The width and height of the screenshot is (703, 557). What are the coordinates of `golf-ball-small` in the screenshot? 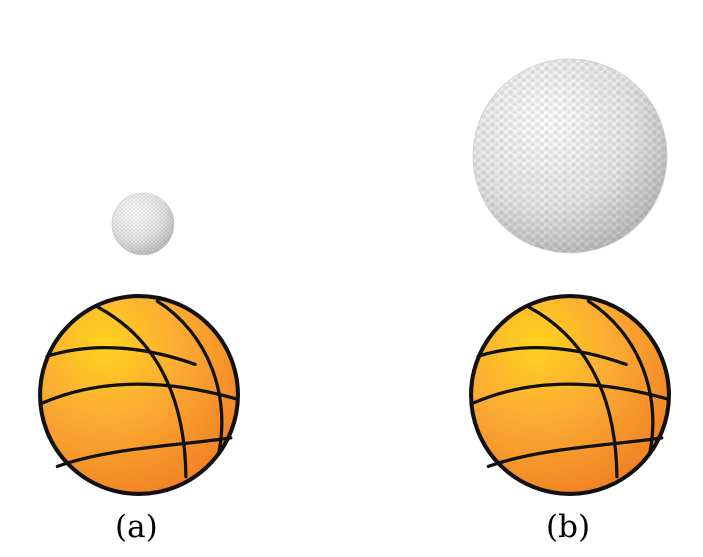 It's located at (143, 224).